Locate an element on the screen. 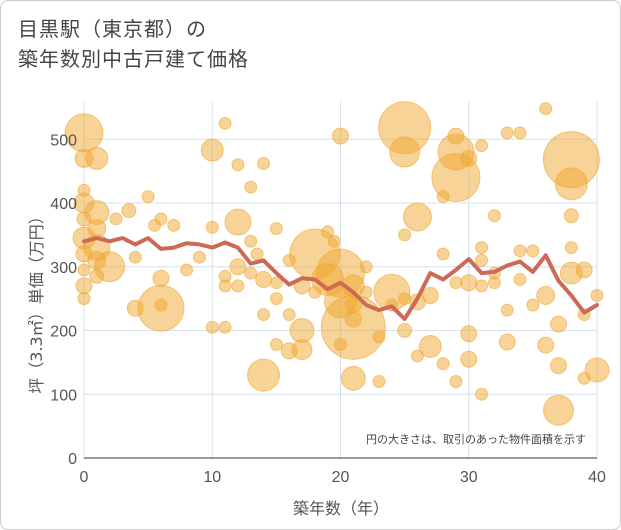 The height and width of the screenshot is (530, 621). x-axis-label: 築年数（年） is located at coordinates (341, 508).